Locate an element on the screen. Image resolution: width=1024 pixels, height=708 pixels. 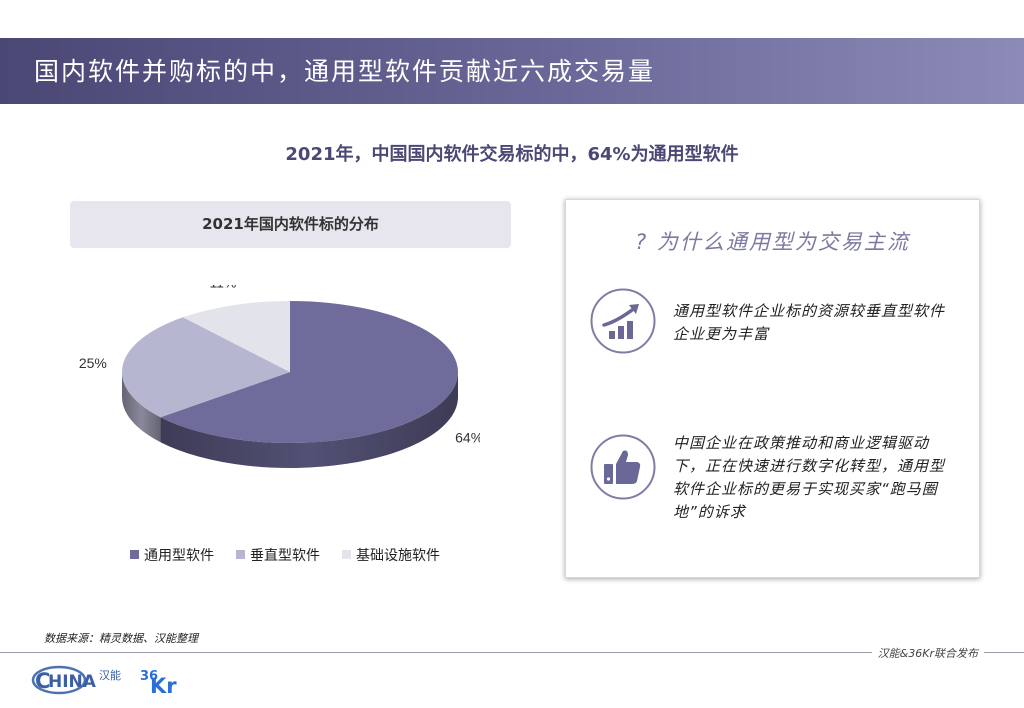
china-logo-cn: 汉能 is located at coordinates (110, 675).